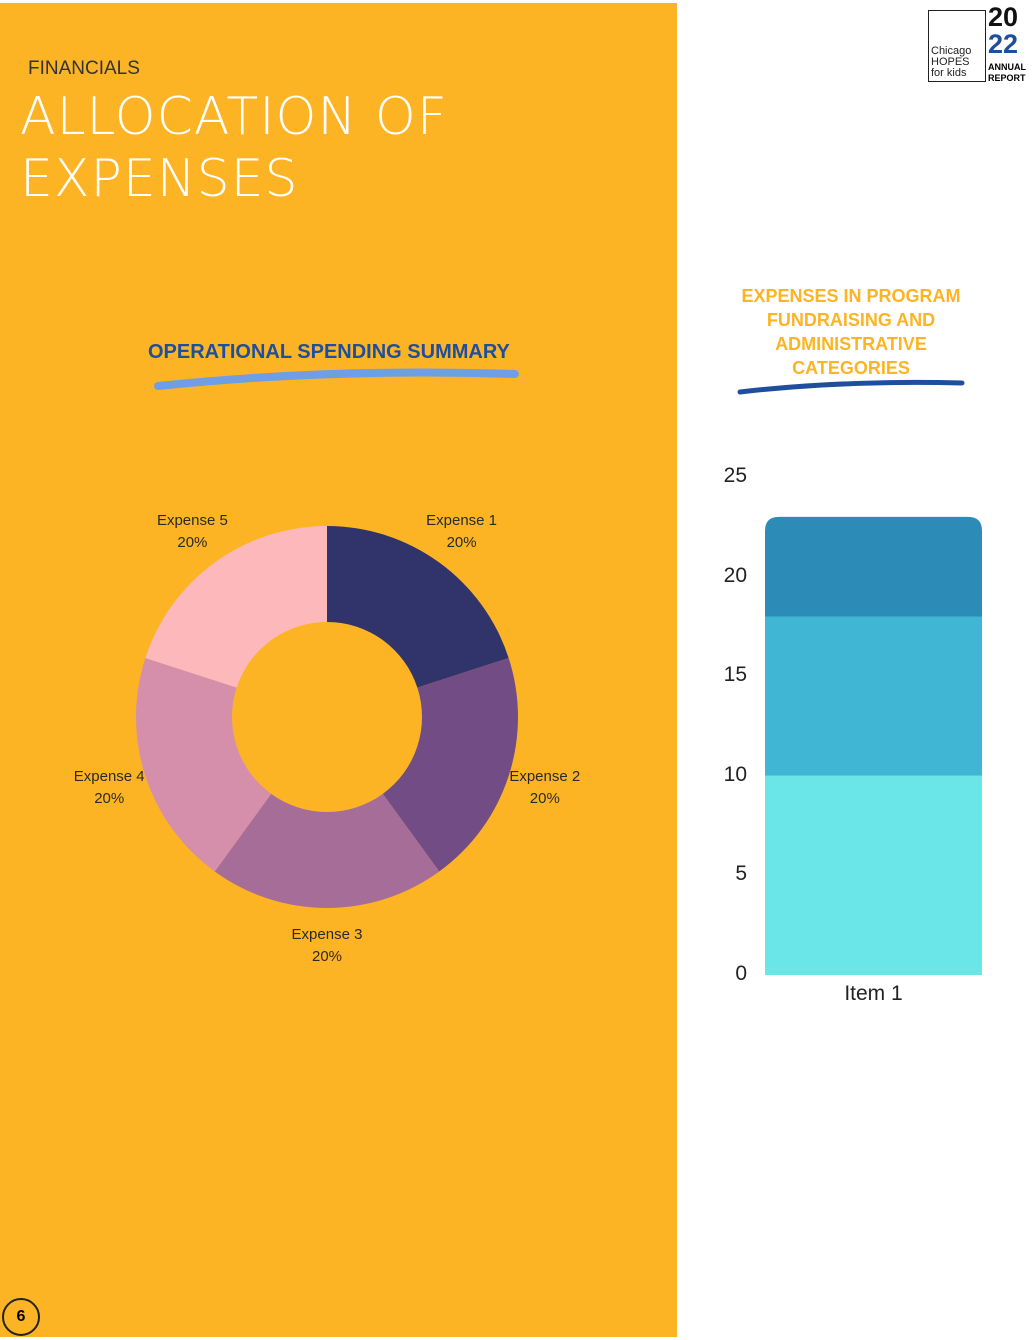 The image size is (1032, 1340). Describe the element at coordinates (735, 774) in the screenshot. I see `y-tick-label: 10` at that location.